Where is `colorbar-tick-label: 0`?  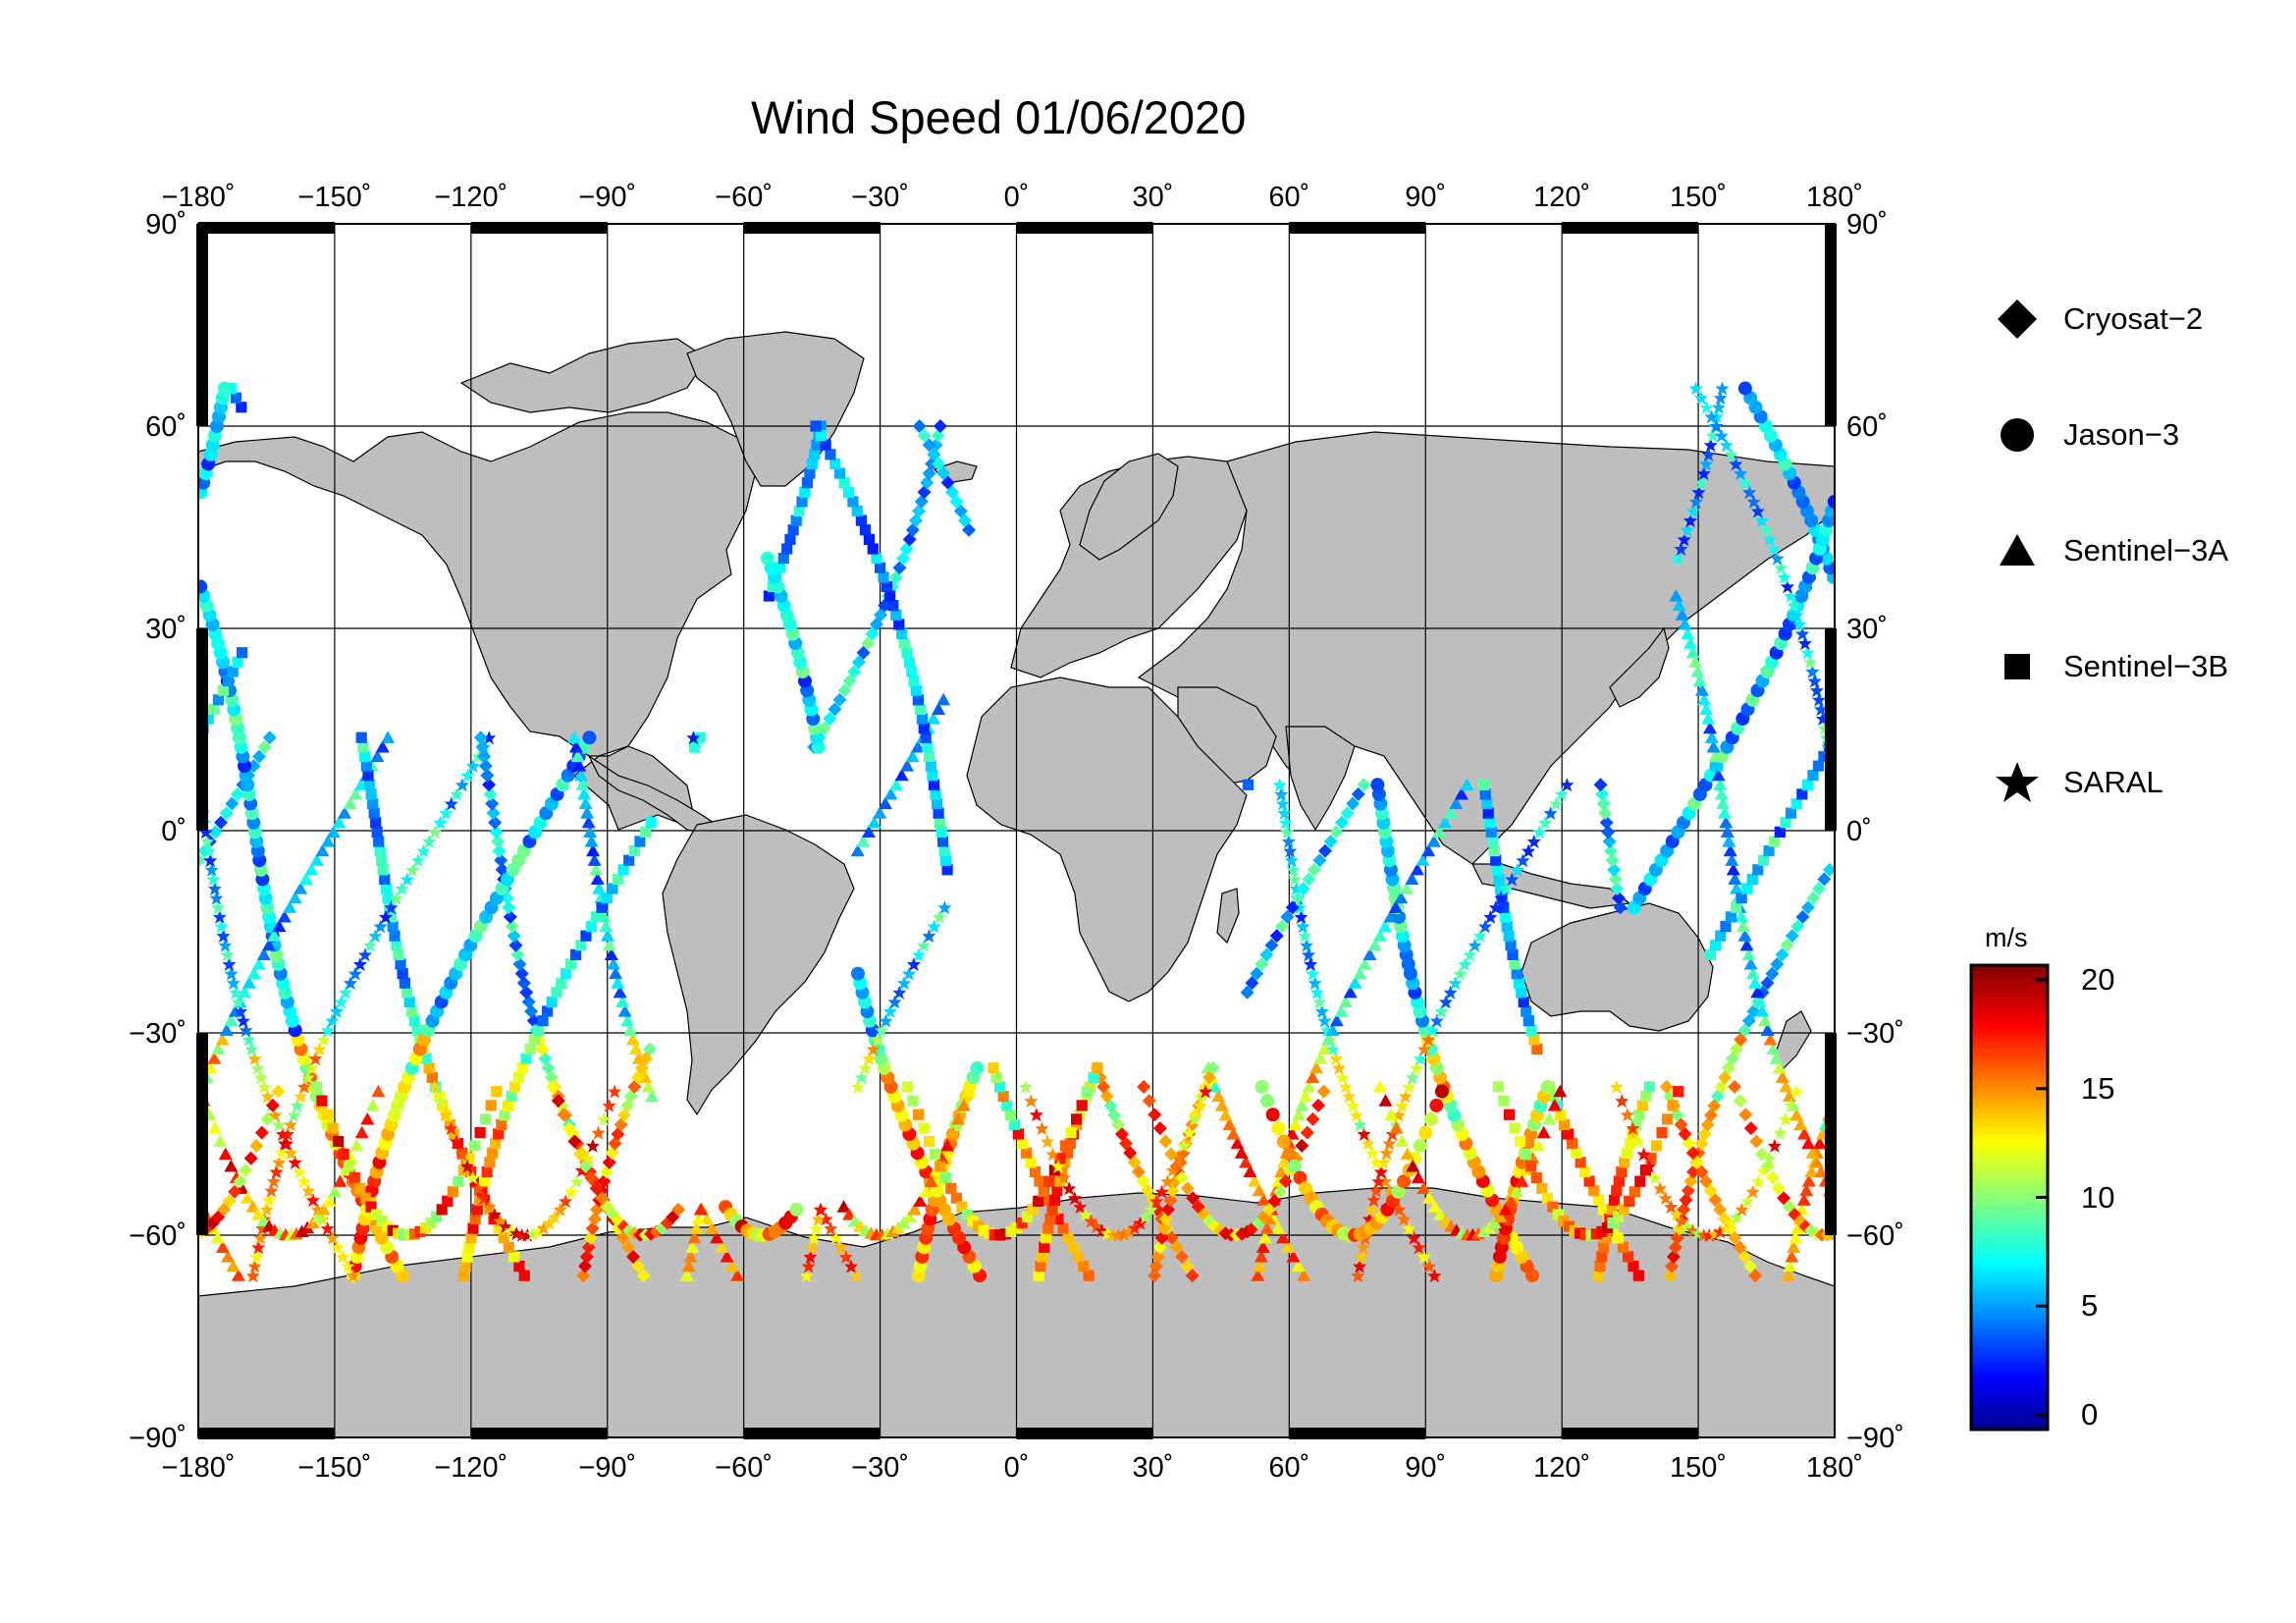 colorbar-tick-label: 0 is located at coordinates (2090, 1414).